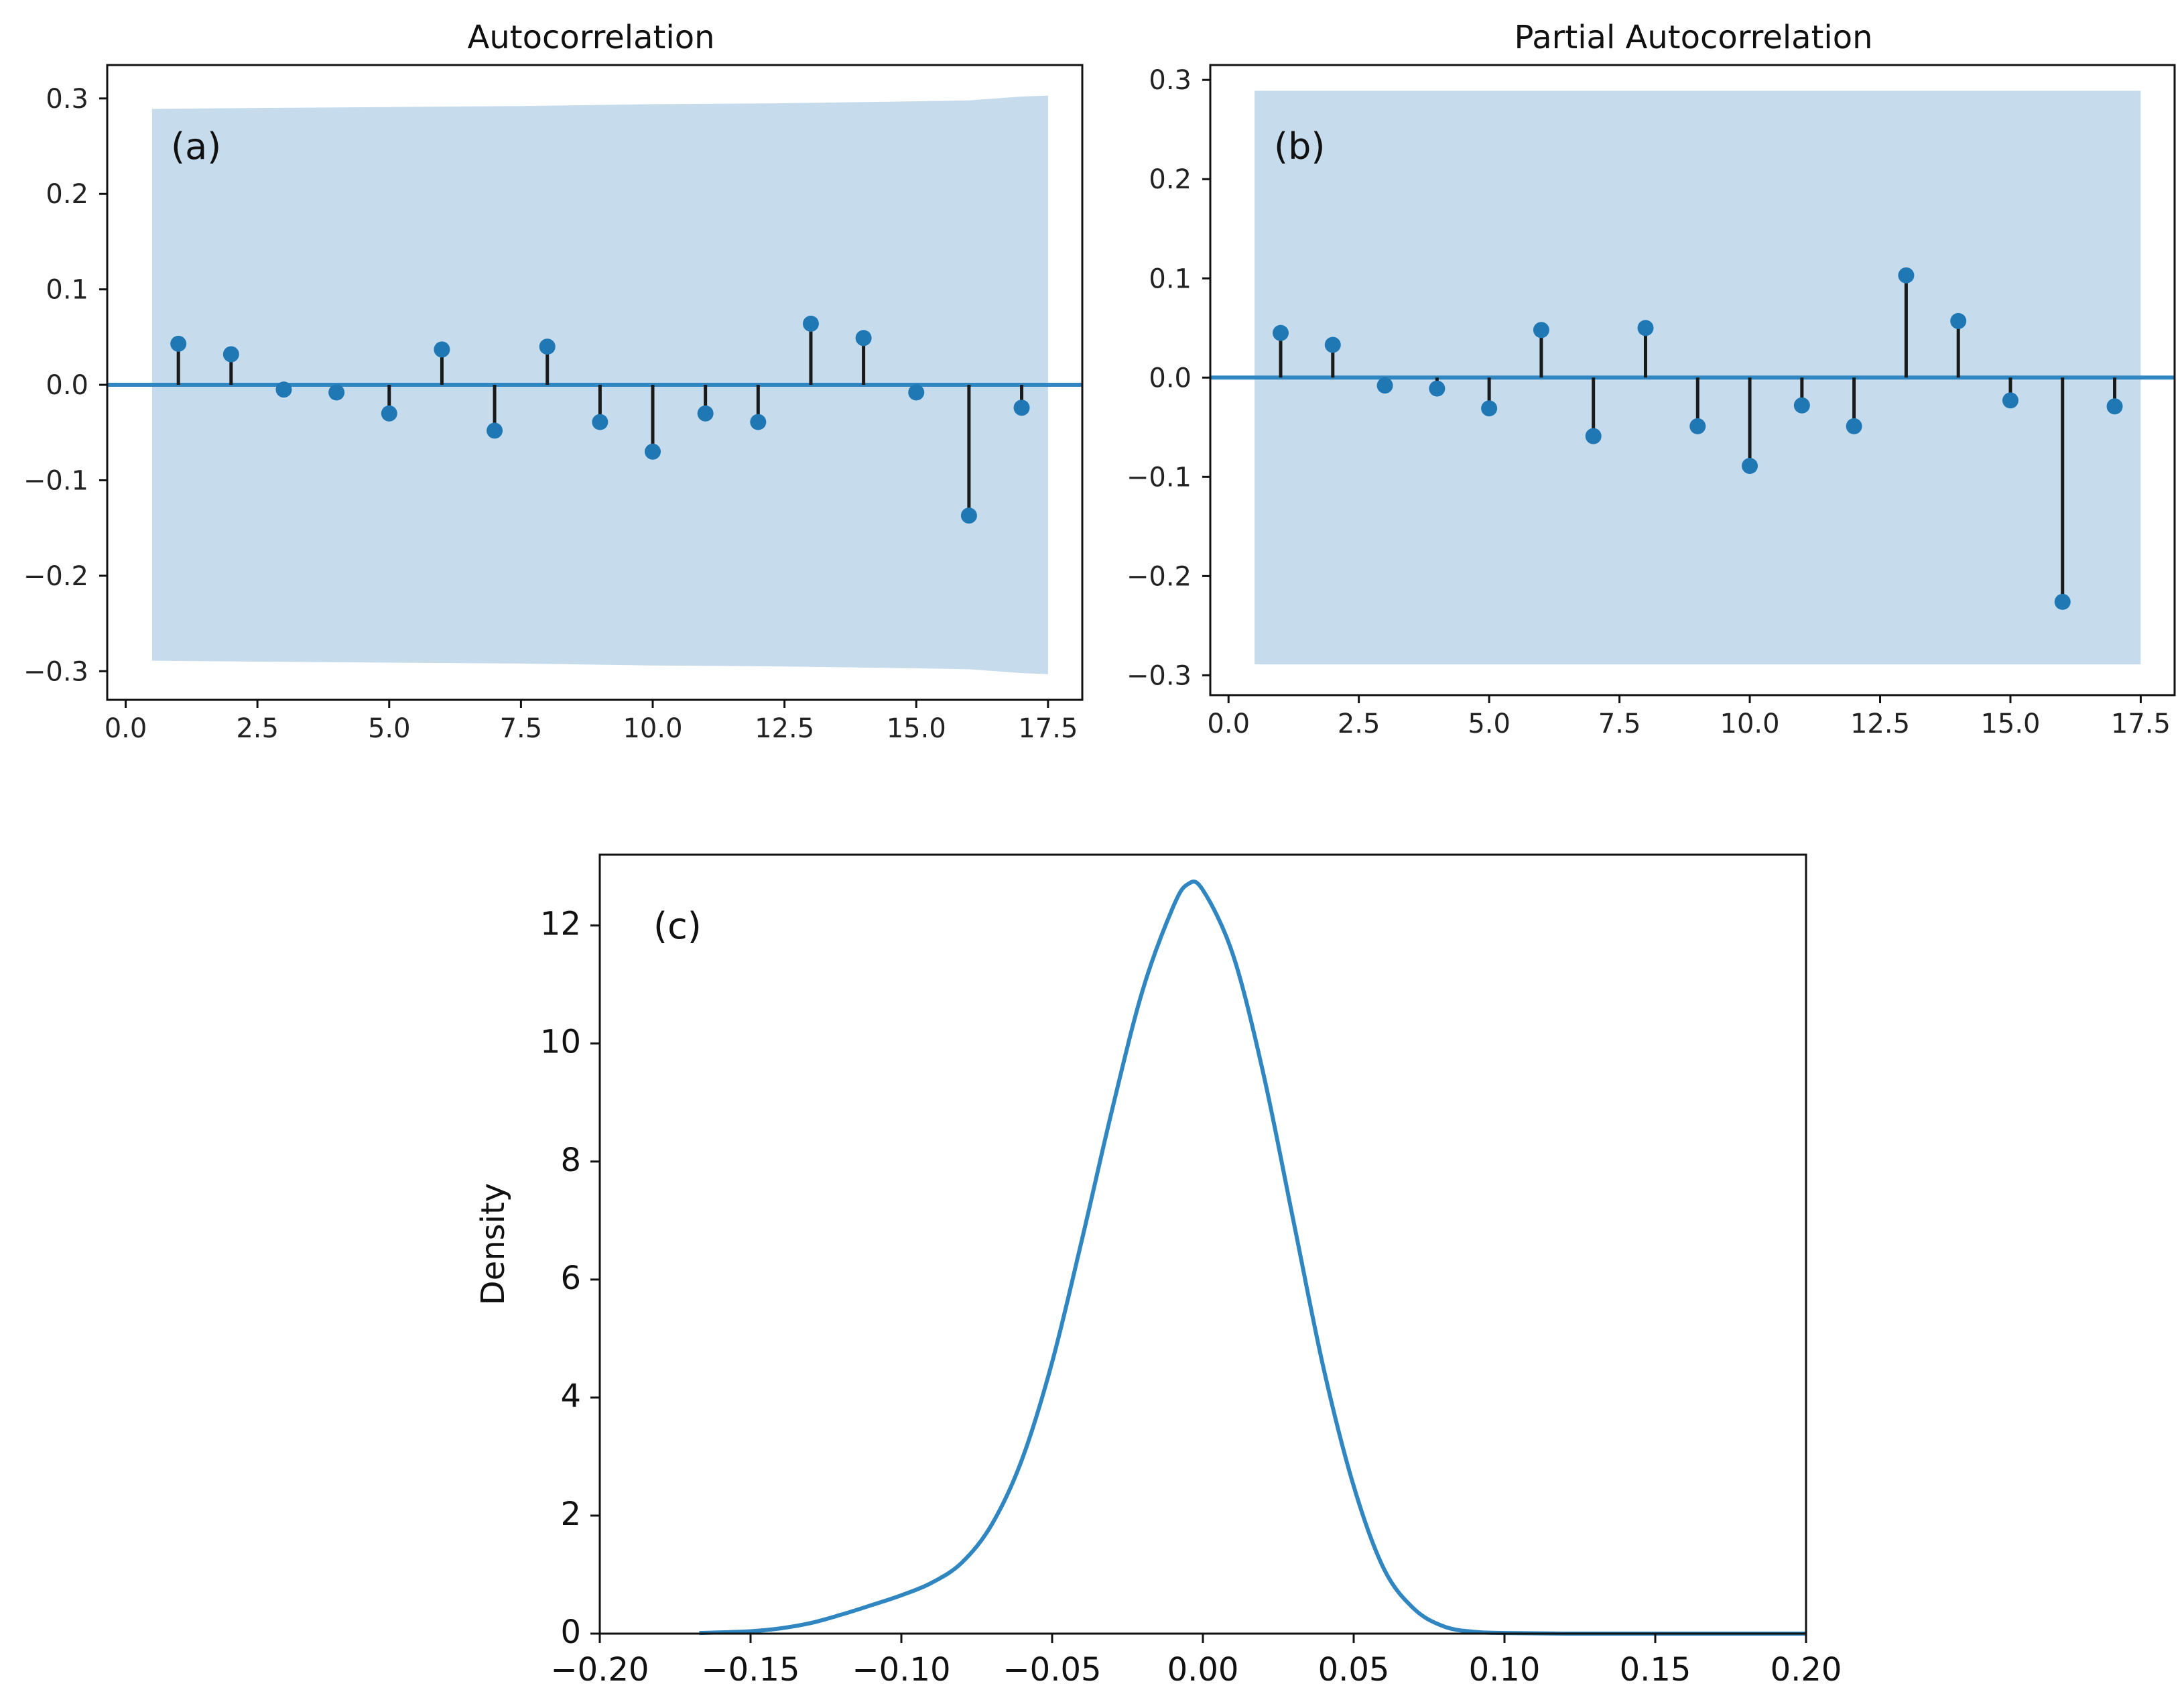 This screenshot has height=1704, width=2184. I want to click on acf-title: Autocorrelation, so click(591, 37).